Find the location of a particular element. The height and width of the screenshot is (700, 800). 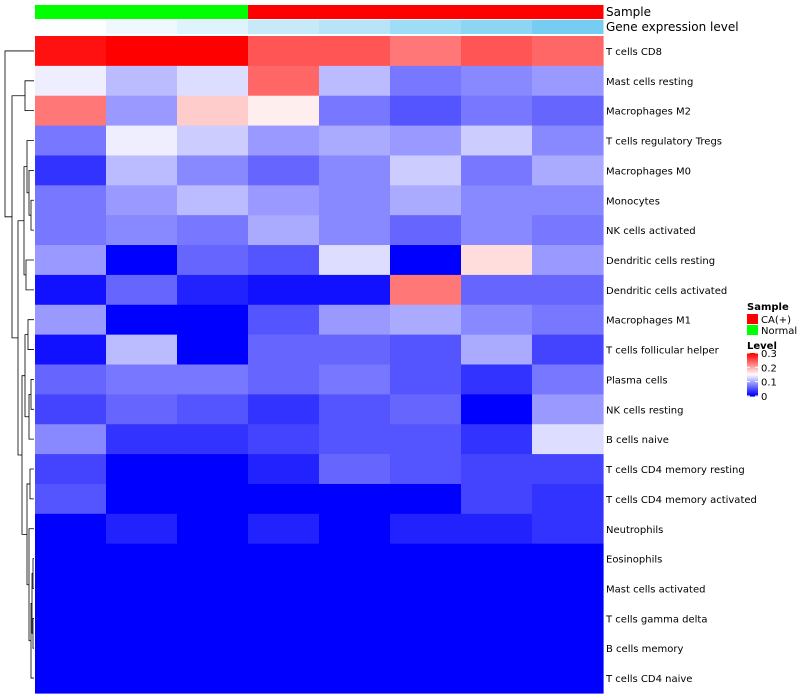

legend-sample-swatch is located at coordinates (752, 319).